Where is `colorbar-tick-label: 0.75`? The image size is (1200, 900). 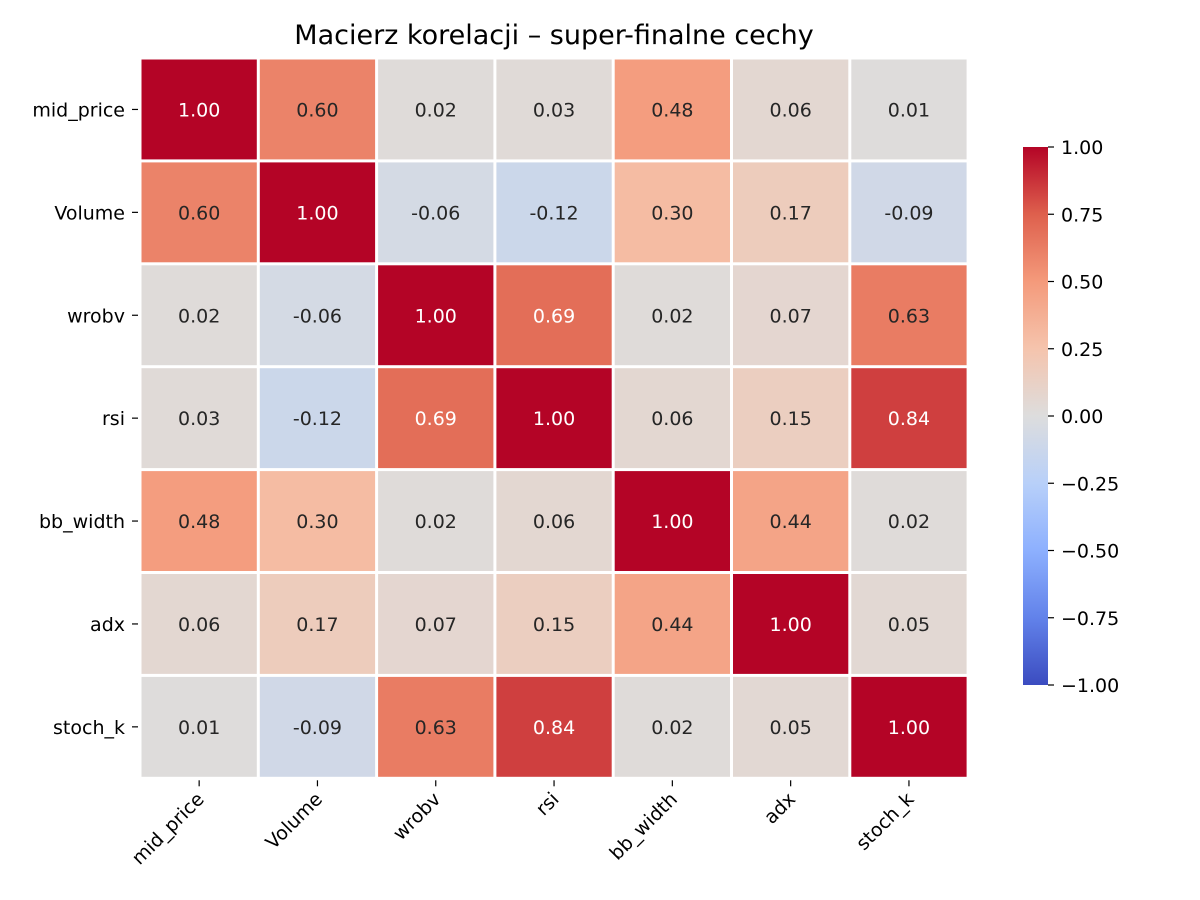 colorbar-tick-label: 0.75 is located at coordinates (1082, 215).